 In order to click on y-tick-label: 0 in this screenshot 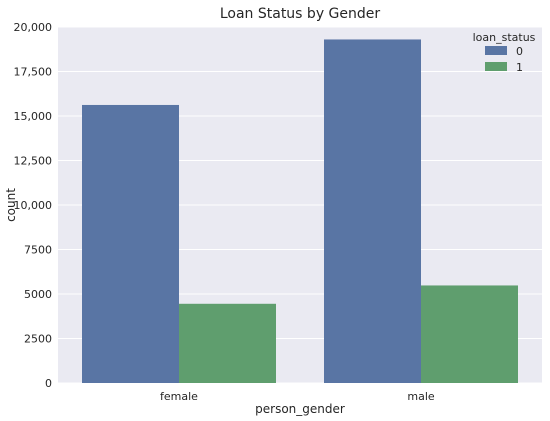, I will do `click(48, 383)`.